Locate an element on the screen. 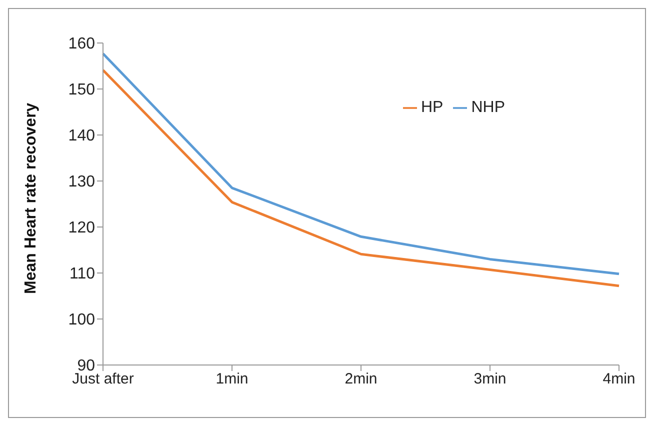  legend-label: NHP is located at coordinates (488, 107).